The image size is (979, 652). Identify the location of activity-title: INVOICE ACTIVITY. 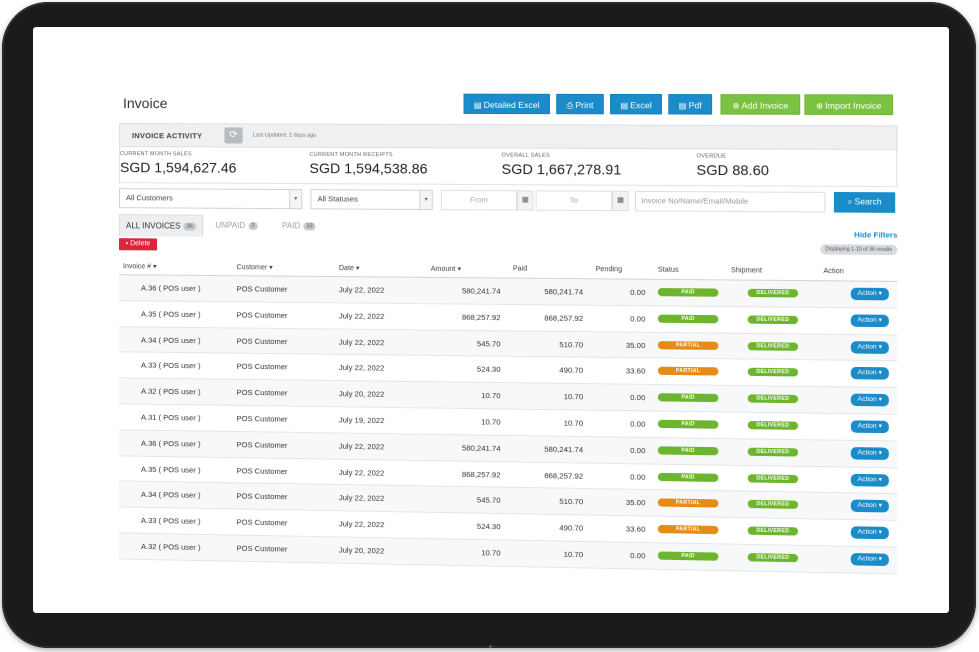
(167, 135).